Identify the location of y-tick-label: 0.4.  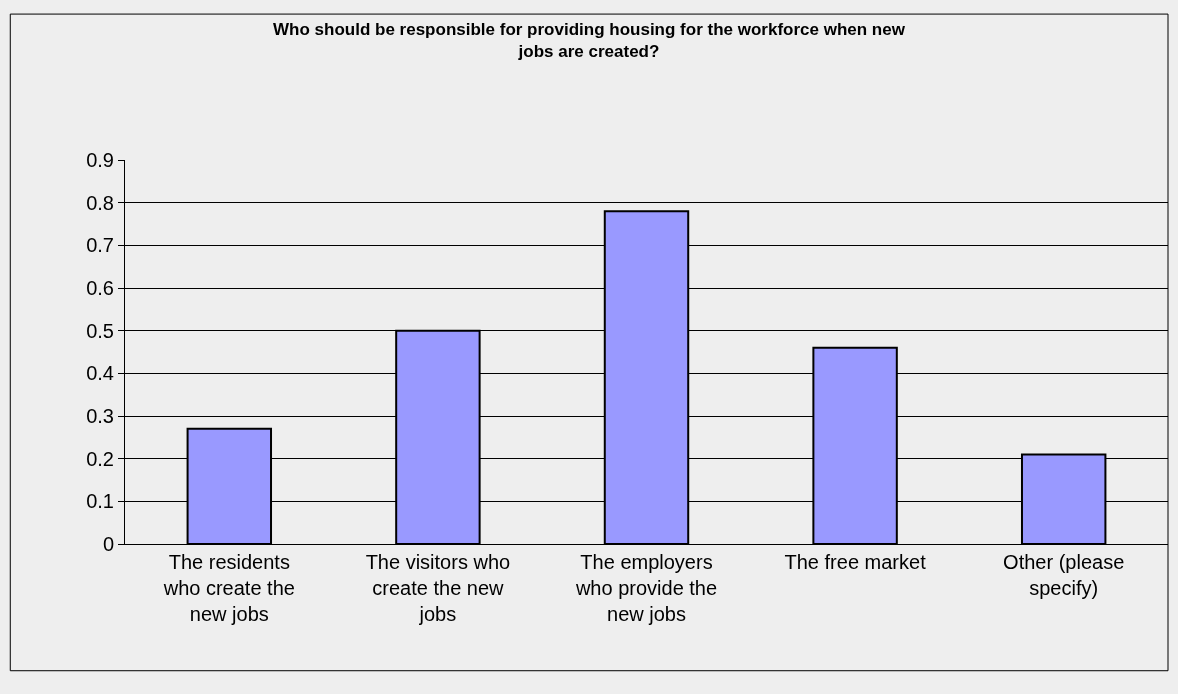
(100, 373).